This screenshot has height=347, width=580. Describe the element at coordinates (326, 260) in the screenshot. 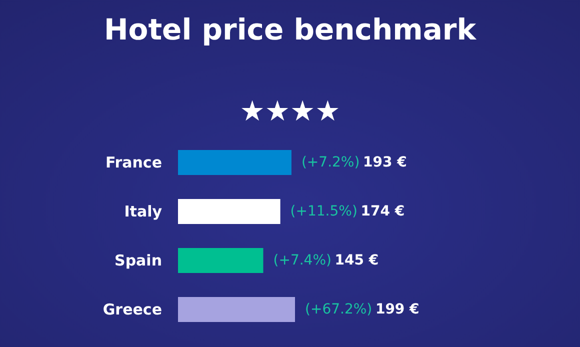

I see `data-label: (+7.4%) 145 €` at that location.